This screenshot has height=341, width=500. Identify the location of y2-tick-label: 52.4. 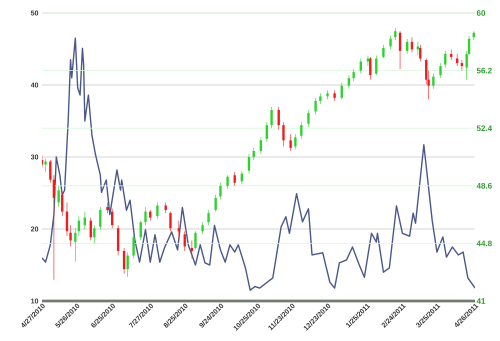
(484, 128).